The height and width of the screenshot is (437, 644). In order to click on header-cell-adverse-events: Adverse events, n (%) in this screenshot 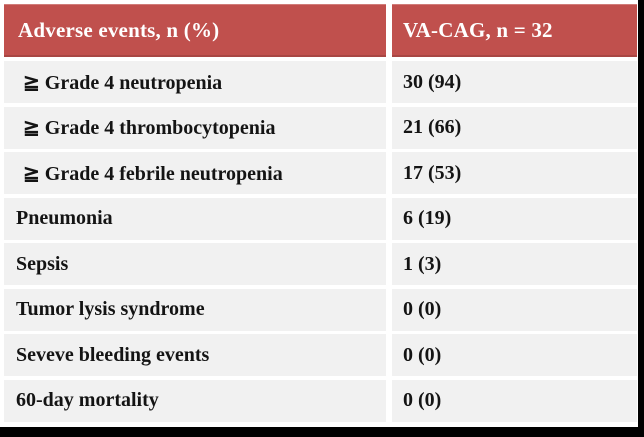, I will do `click(195, 30)`.